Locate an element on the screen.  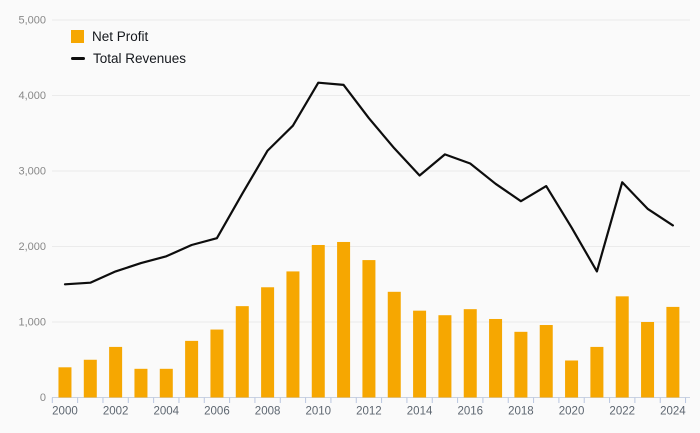
x-axis-label-2006: 2006 is located at coordinates (217, 412).